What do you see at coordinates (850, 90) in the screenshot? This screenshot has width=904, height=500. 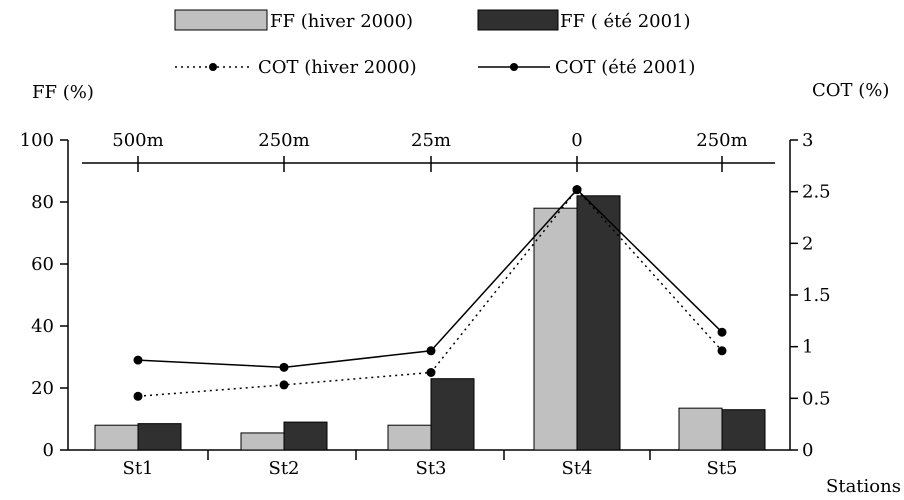 I see `y-axis-right-title: COT (%)` at bounding box center [850, 90].